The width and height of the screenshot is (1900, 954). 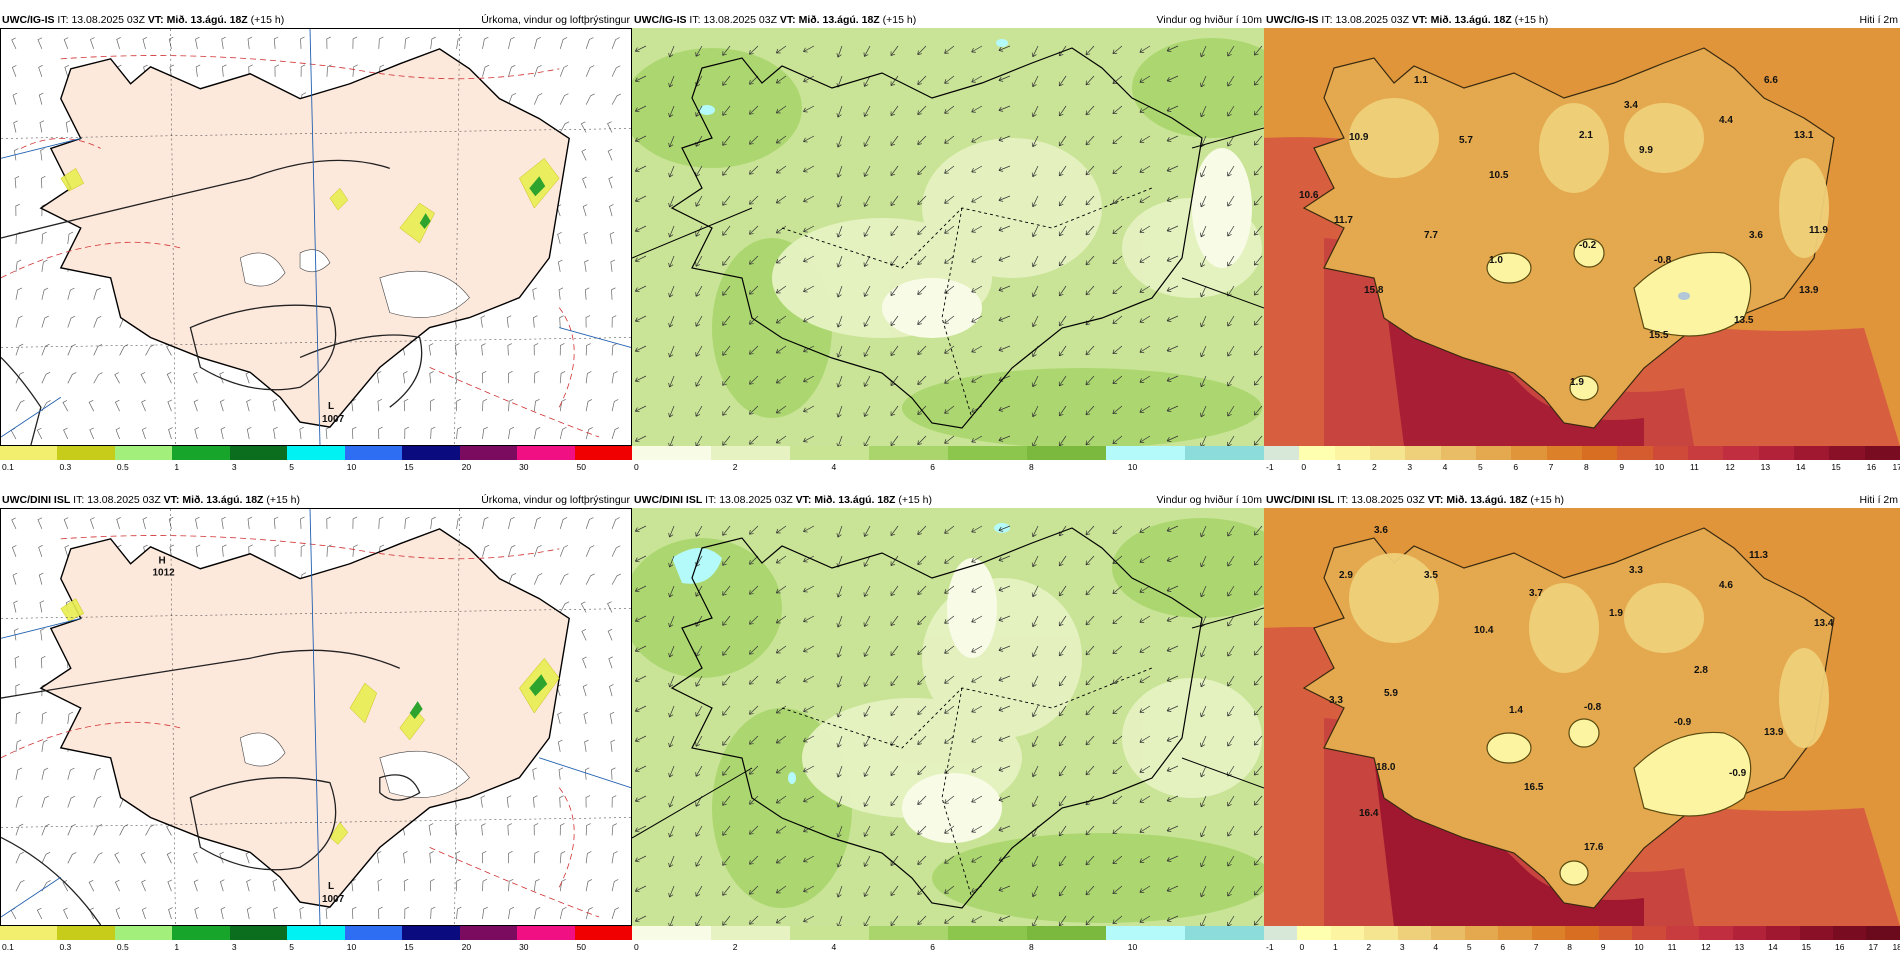 What do you see at coordinates (1516, 467) in the screenshot?
I see `colorbar-tick: 6` at bounding box center [1516, 467].